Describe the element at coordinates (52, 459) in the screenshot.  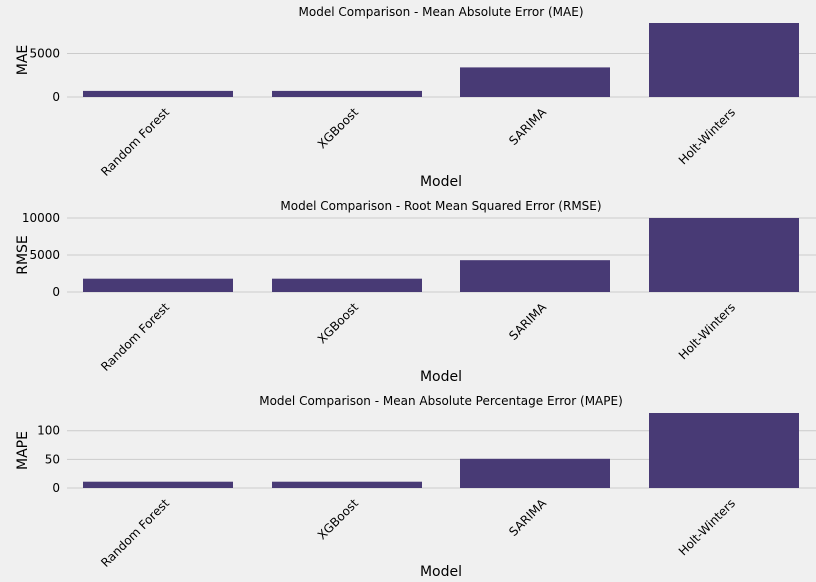
I see `y-tick-label: 50` at that location.